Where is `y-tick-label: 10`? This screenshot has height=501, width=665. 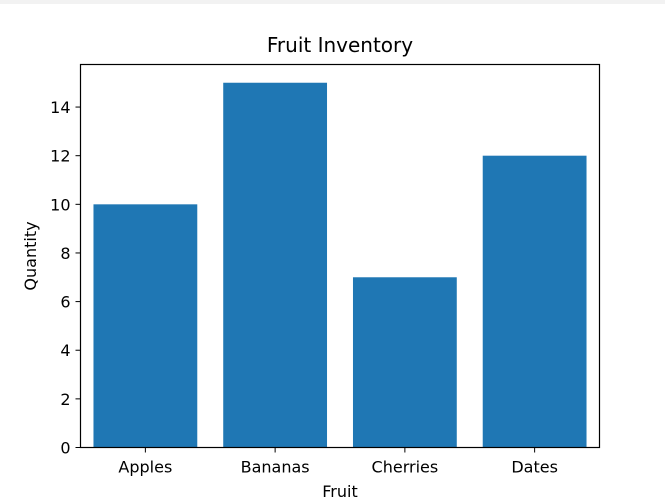 y-tick-label: 10 is located at coordinates (60, 204).